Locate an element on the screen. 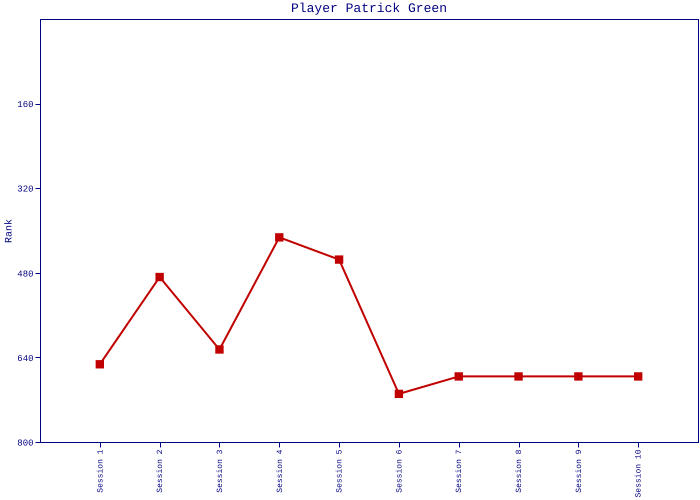 This screenshot has width=700, height=500. x-tick-label: Session 5 is located at coordinates (340, 471).